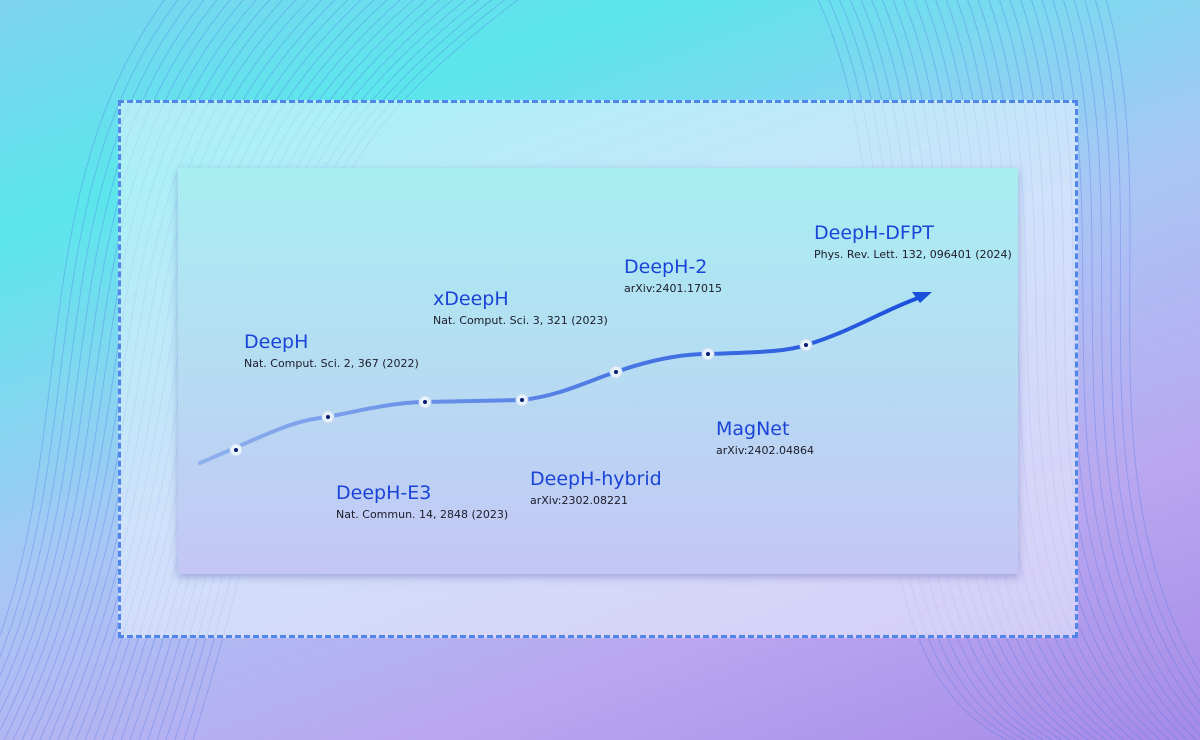 This screenshot has height=740, width=1200. I want to click on milestone-title: xDeepH, so click(471, 299).